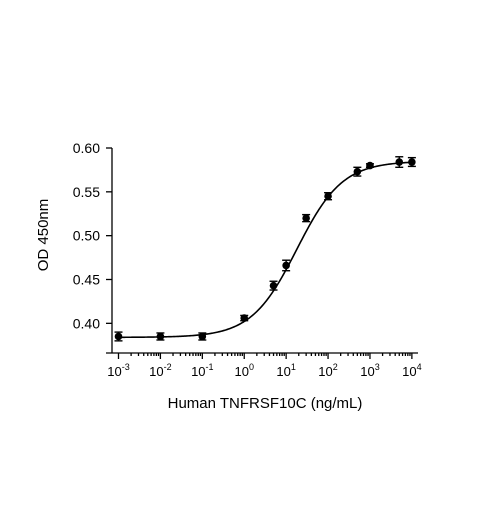 This screenshot has width=500, height=505. I want to click on x-axis-label: Human TNFRSF10C (ng/mL), so click(265, 403).